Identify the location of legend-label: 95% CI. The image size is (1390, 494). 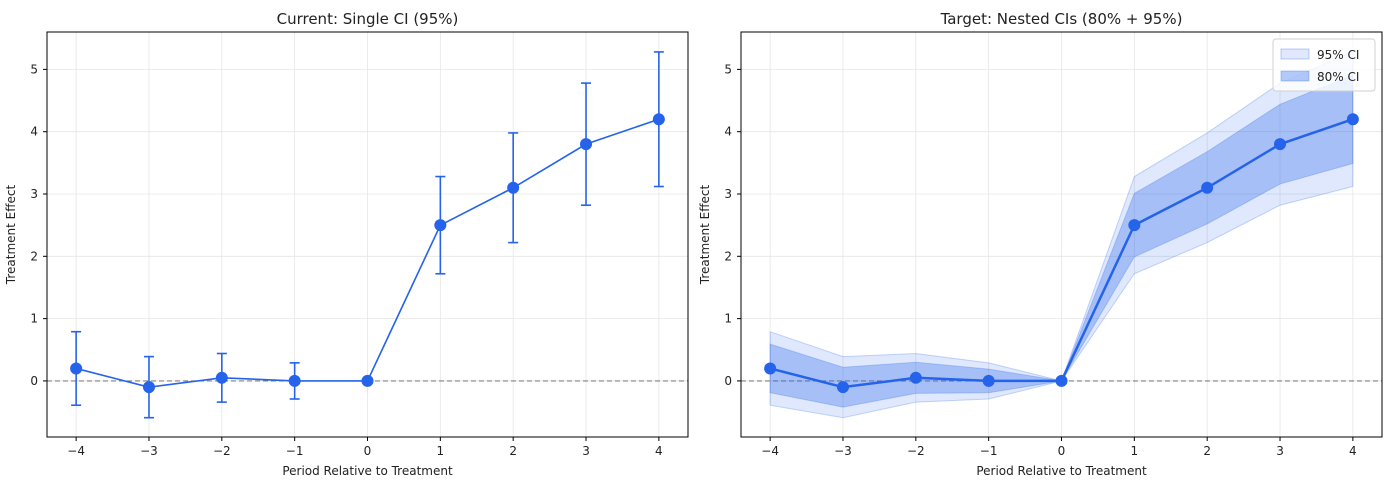
(1338, 55).